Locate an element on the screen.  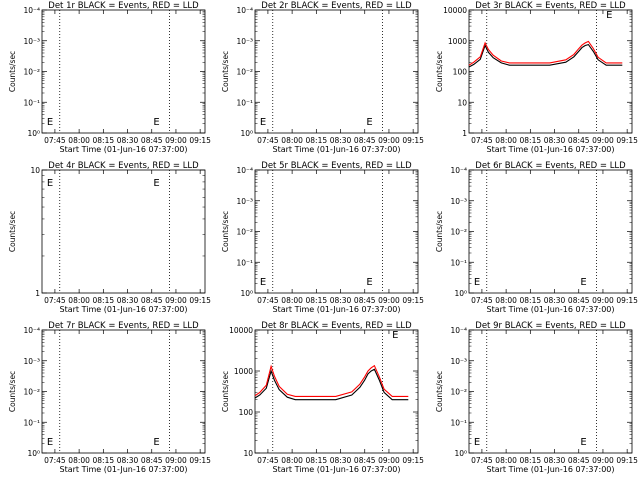
panel-title: Det 5r BLACK = Events, RED = LLD is located at coordinates (336, 166).